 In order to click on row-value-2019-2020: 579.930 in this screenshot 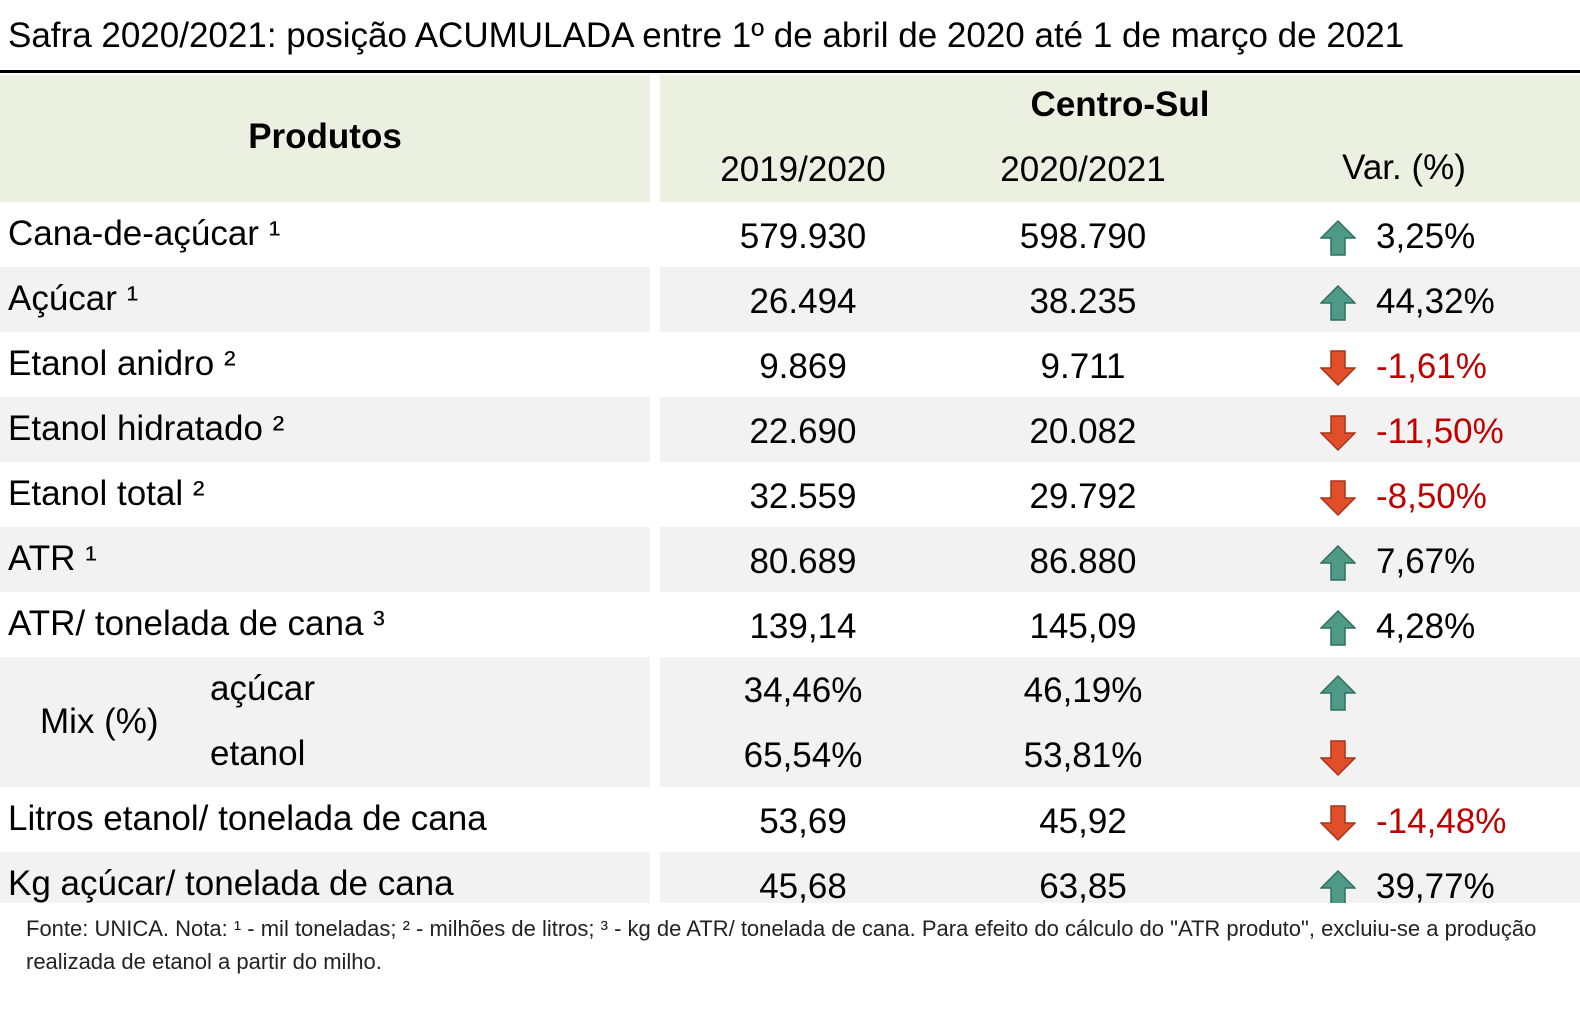, I will do `click(803, 236)`.